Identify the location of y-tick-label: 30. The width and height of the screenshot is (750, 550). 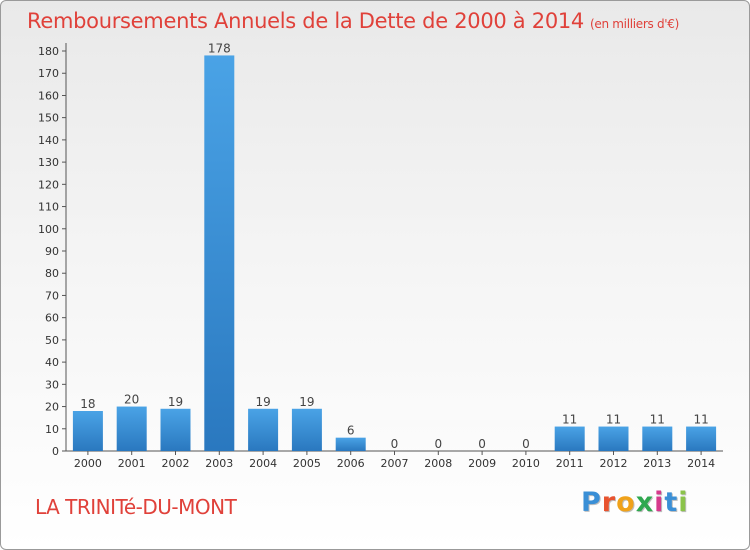
(52, 384).